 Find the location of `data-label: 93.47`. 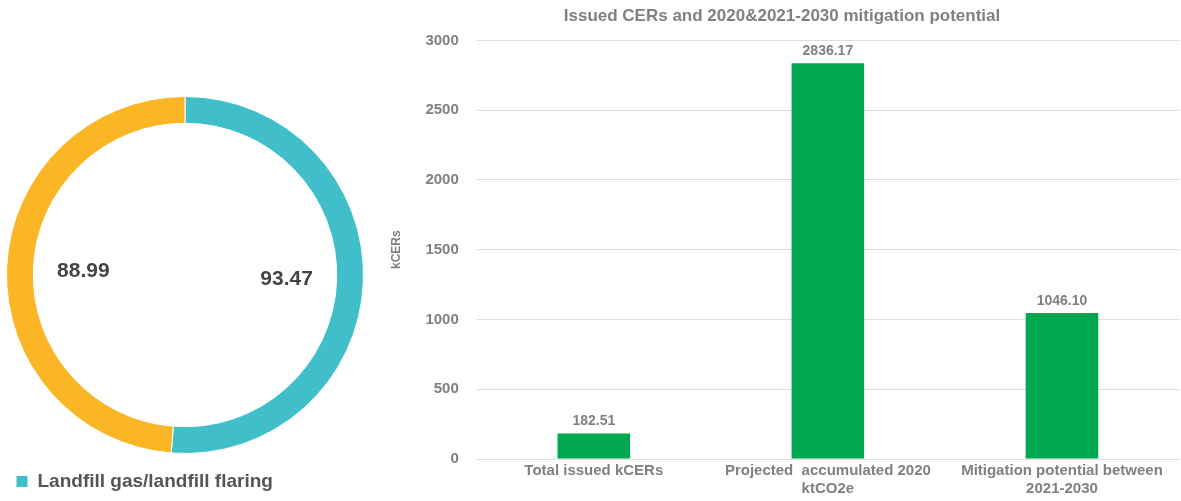

data-label: 93.47 is located at coordinates (286, 277).